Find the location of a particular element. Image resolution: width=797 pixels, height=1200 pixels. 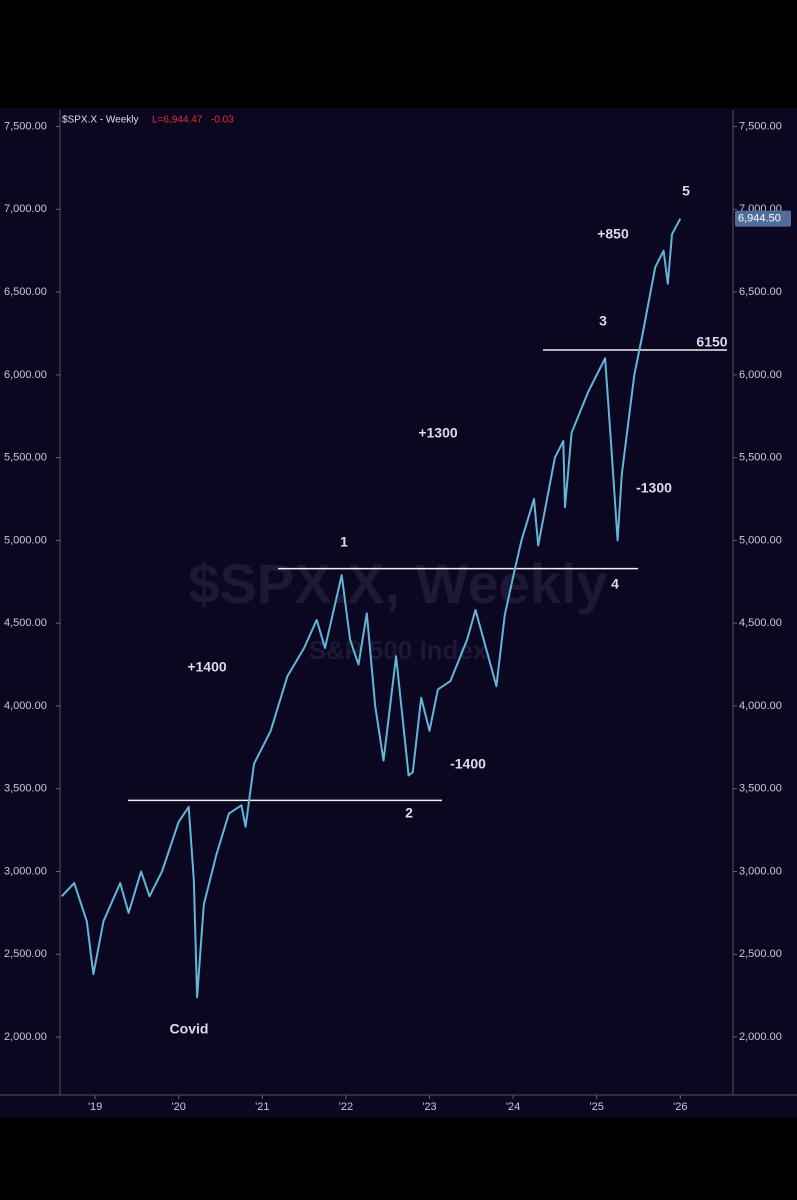

x-tick-label: '25 is located at coordinates (597, 1107).